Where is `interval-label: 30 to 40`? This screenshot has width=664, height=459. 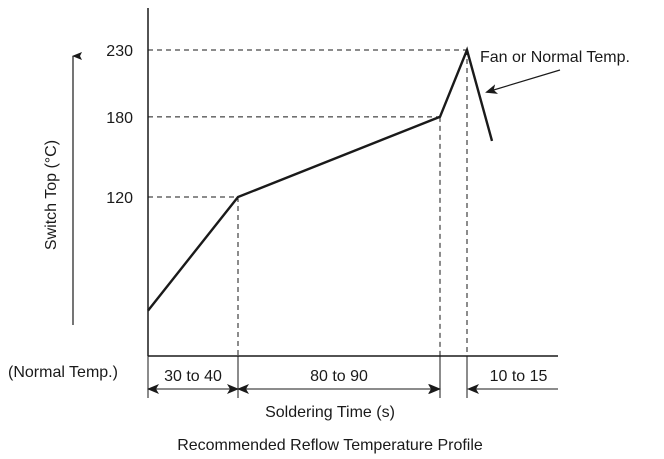 interval-label: 30 to 40 is located at coordinates (193, 376).